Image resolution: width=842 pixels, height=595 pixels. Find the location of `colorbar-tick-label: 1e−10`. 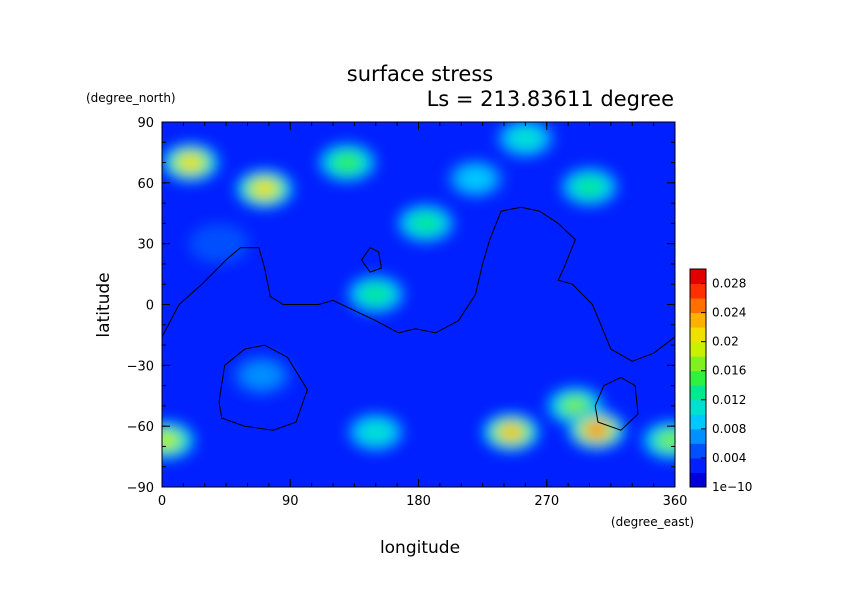

colorbar-tick-label: 1e−10 is located at coordinates (732, 487).